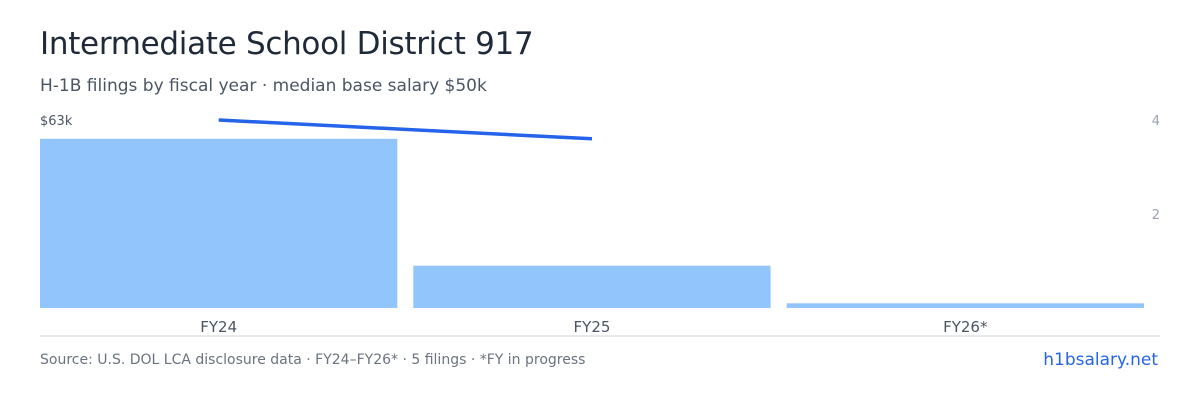 Image resolution: width=1200 pixels, height=400 pixels. What do you see at coordinates (965, 327) in the screenshot?
I see `x-tick-label: FY26*` at bounding box center [965, 327].